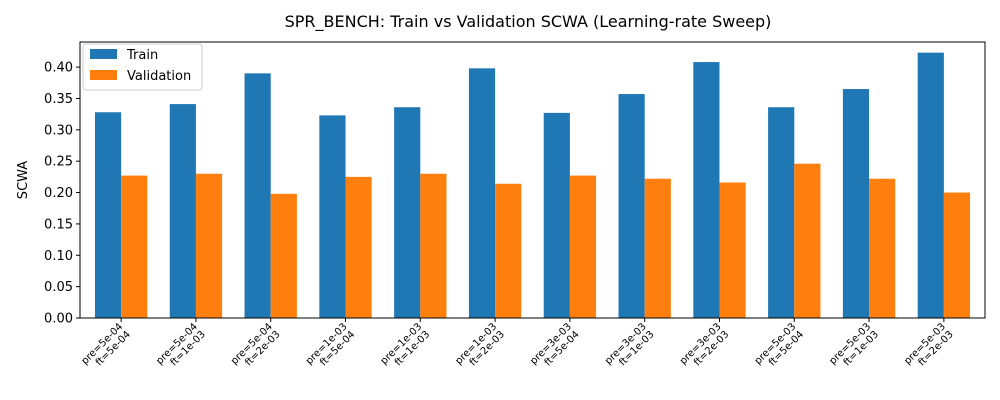  What do you see at coordinates (103, 54) in the screenshot?
I see `legend-swatch-train` at bounding box center [103, 54].